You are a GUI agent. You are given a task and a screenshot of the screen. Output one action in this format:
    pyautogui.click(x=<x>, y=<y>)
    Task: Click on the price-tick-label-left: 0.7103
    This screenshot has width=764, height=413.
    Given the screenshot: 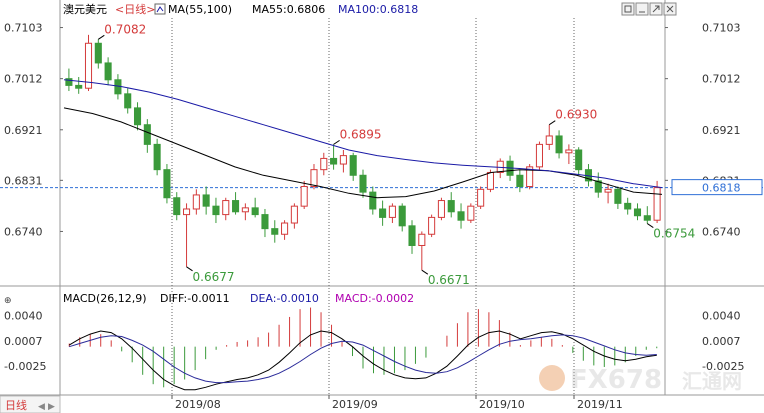 What is the action you would take?
    pyautogui.click(x=23, y=28)
    